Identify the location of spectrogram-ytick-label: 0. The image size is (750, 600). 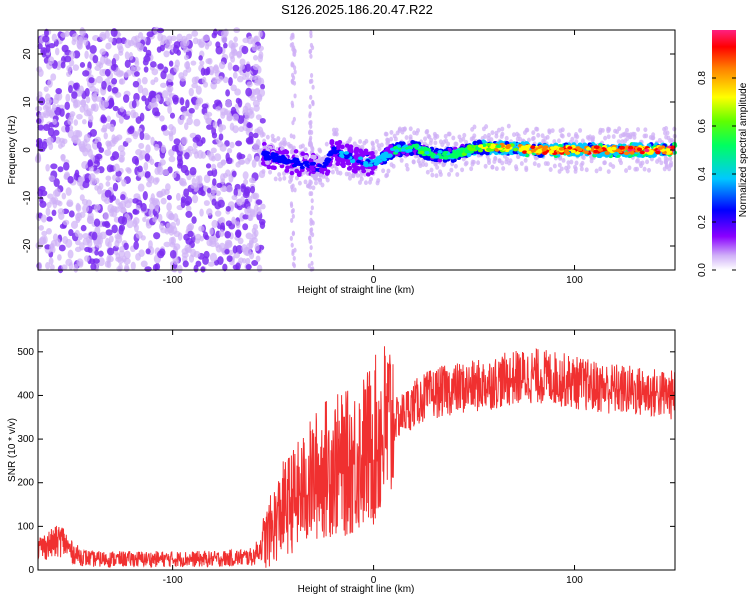
(27, 150).